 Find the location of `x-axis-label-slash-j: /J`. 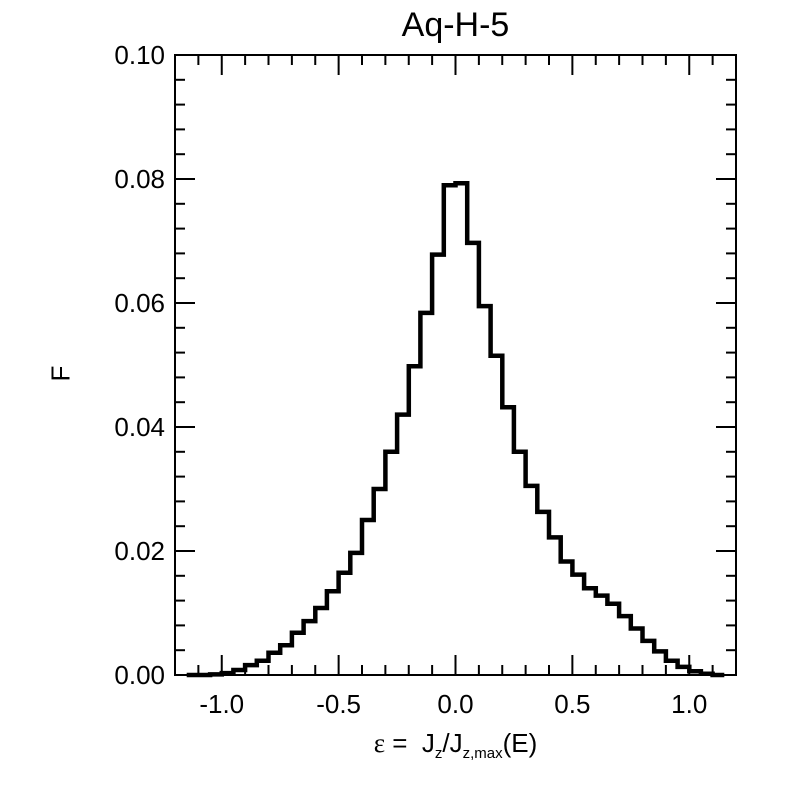

x-axis-label-slash-j: /J is located at coordinates (452, 743).